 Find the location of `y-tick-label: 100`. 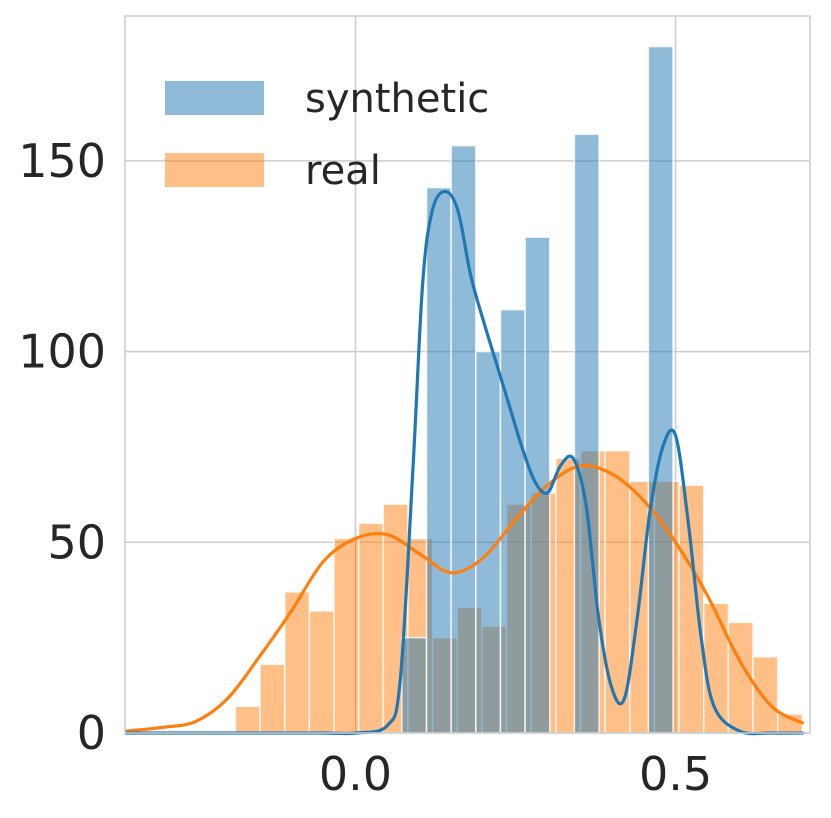

y-tick-label: 100 is located at coordinates (62, 352).